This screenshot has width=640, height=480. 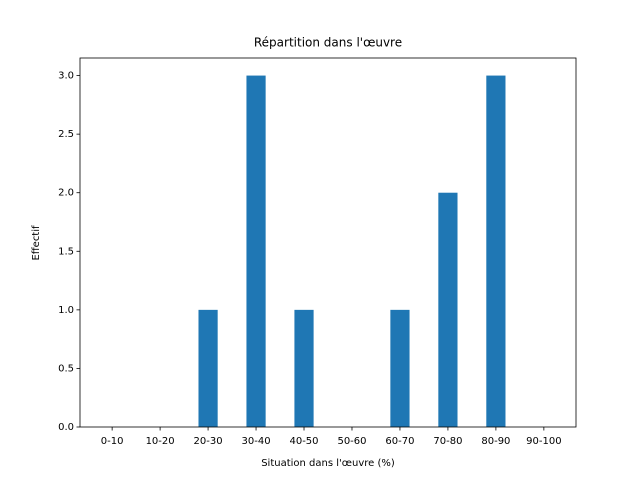 I want to click on y-axis-label: Effectif, so click(x=36, y=243).